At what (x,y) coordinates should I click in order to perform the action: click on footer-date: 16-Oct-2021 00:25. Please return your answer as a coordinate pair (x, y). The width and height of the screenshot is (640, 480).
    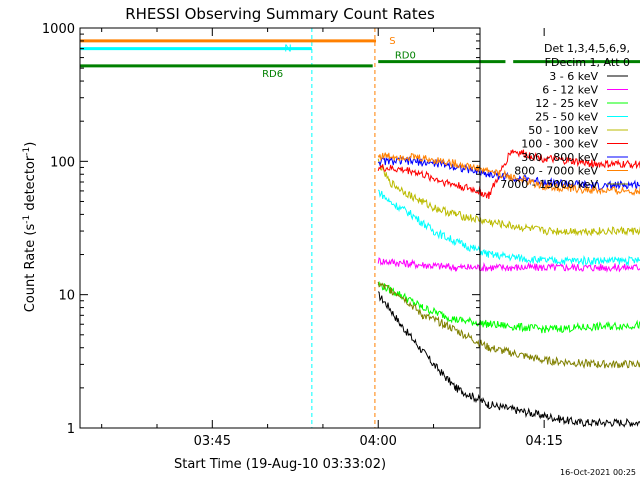
    Looking at the image, I should click on (598, 472).